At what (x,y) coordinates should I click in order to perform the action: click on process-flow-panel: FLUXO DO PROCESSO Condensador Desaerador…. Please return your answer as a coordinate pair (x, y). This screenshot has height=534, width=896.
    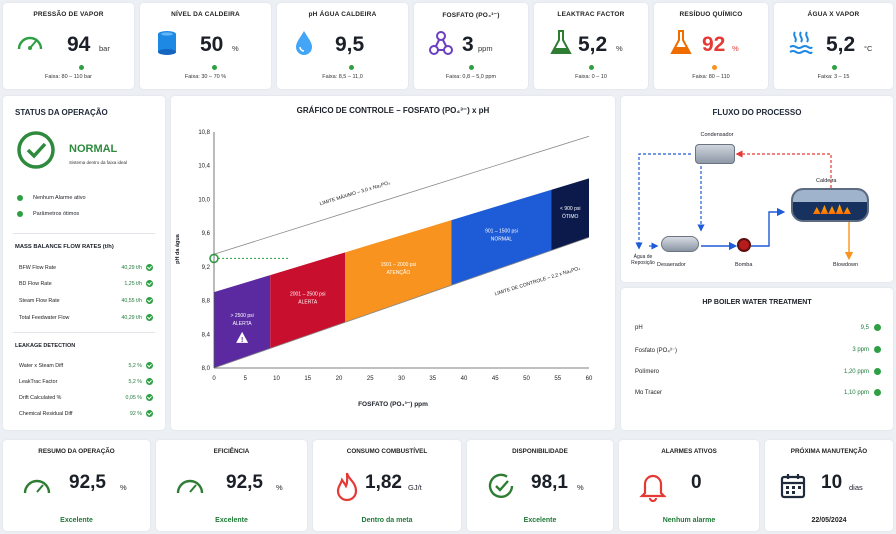
    Looking at the image, I should click on (757, 189).